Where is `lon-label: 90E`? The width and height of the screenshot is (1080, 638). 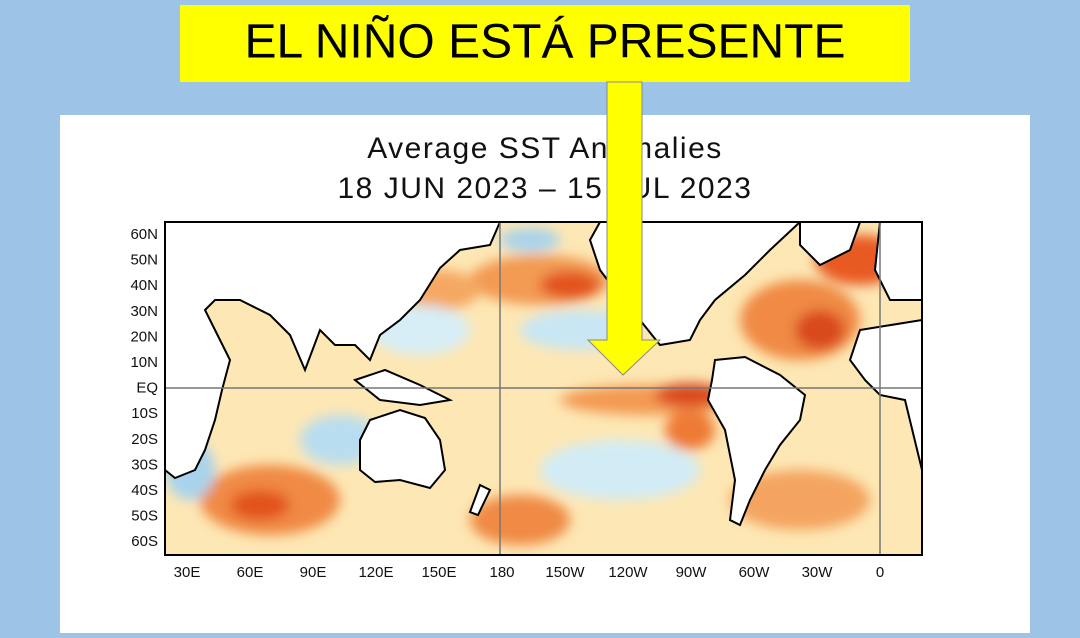
lon-label: 90E is located at coordinates (313, 572).